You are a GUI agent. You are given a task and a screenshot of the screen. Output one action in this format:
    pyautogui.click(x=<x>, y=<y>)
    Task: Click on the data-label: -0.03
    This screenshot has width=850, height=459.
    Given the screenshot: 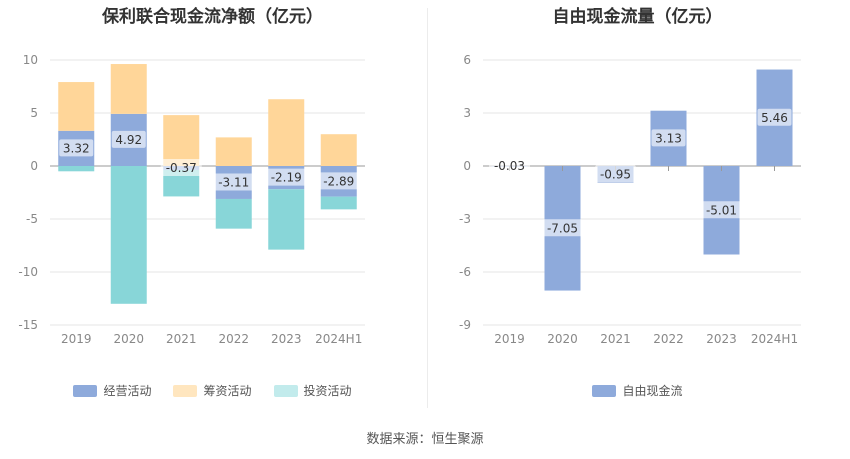 What is the action you would take?
    pyautogui.click(x=509, y=166)
    